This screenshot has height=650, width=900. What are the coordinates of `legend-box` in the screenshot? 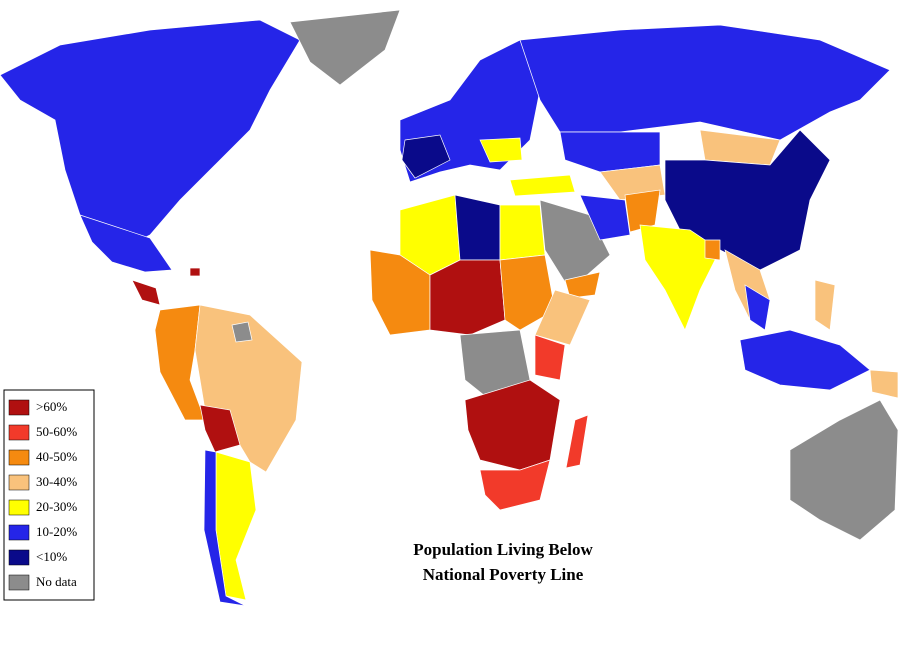 It's located at (49, 495).